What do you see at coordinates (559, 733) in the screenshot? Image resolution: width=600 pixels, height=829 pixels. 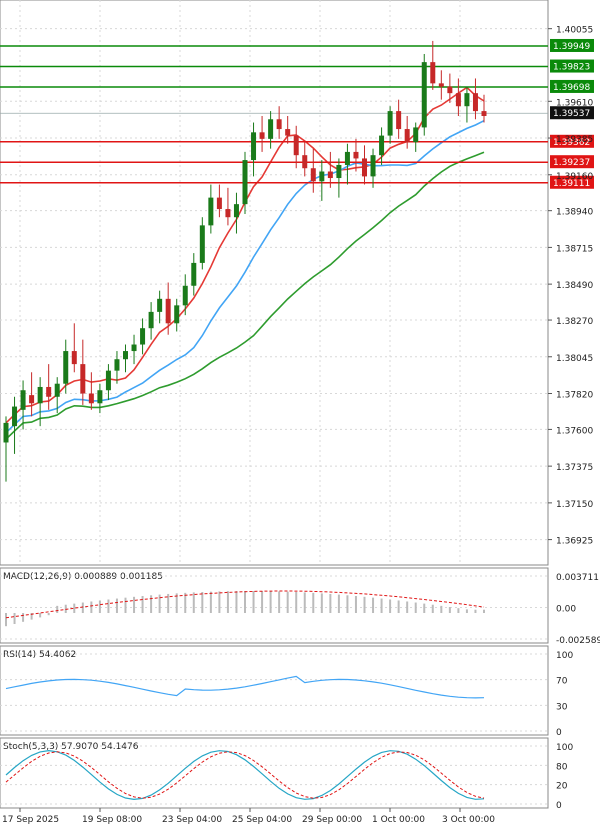 I see `rsi-tick-label: 0` at bounding box center [559, 733].